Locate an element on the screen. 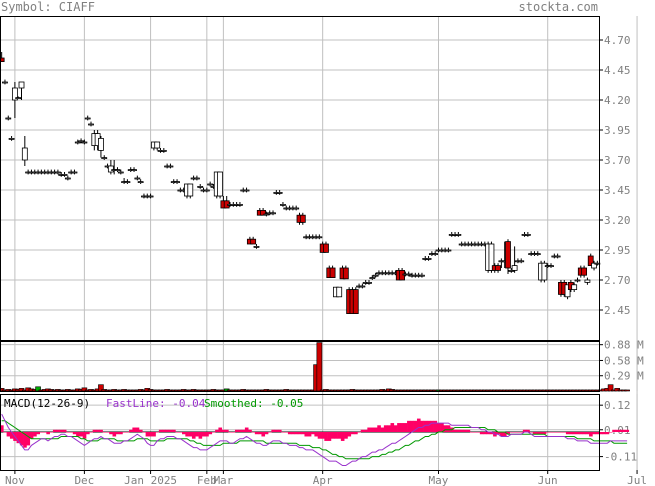 The image size is (655, 486). x-tick-label: Jan 2025 is located at coordinates (150, 480).